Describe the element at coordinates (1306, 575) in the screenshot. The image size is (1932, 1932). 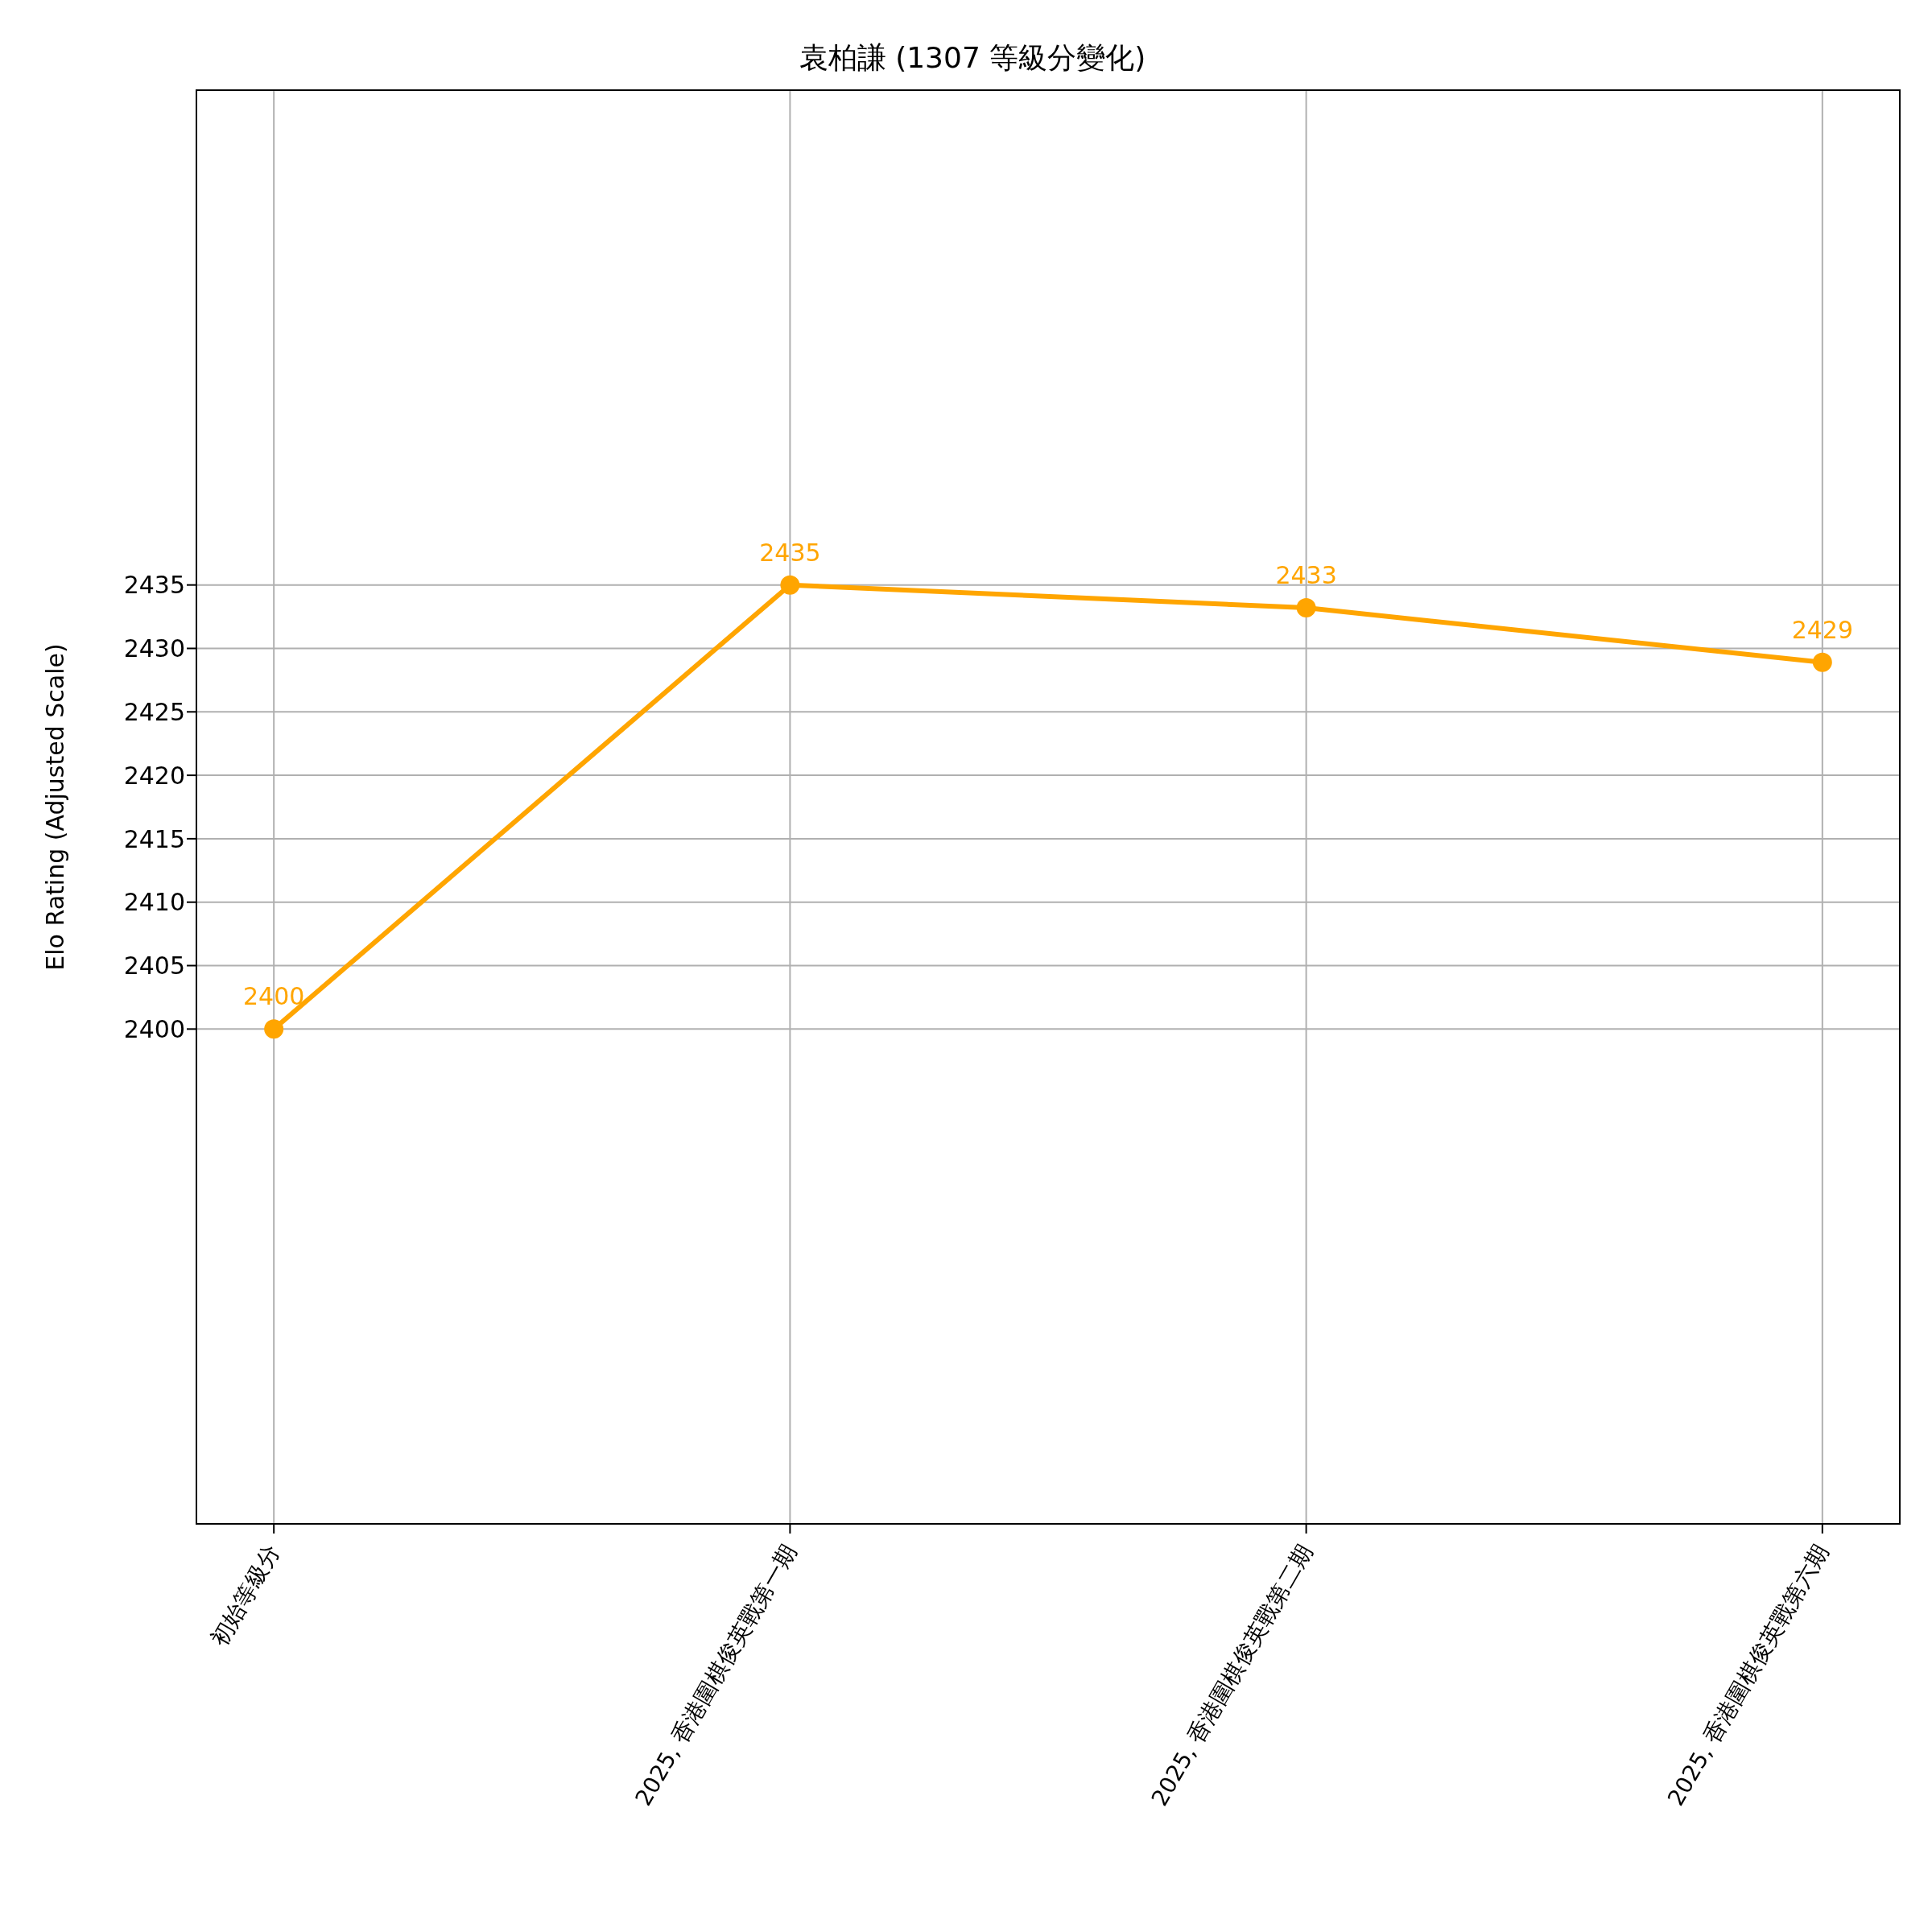
I see `data-label: 2433` at that location.